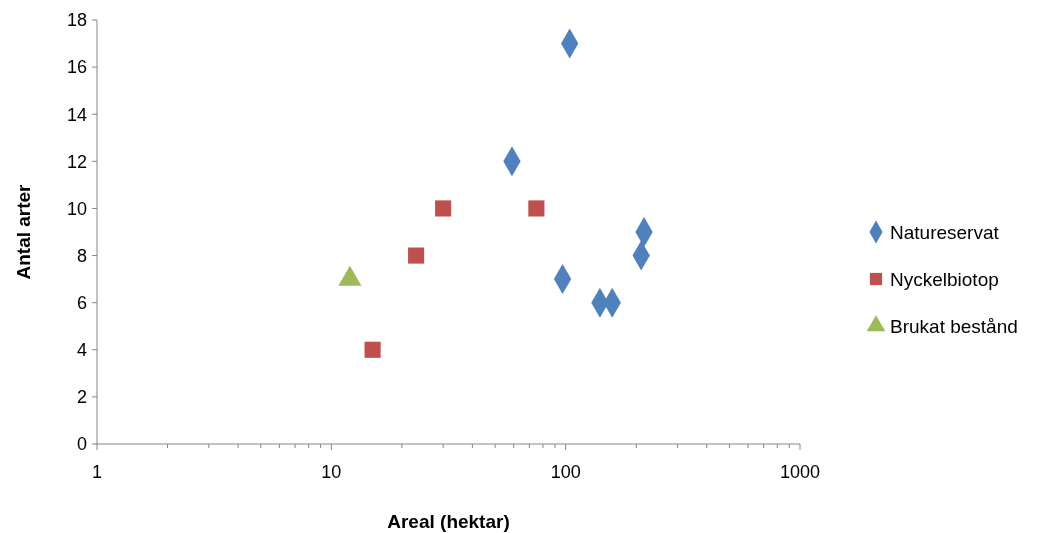 The width and height of the screenshot is (1061, 533). Describe the element at coordinates (954, 326) in the screenshot. I see `legend-label: Brukat bestånd` at that location.